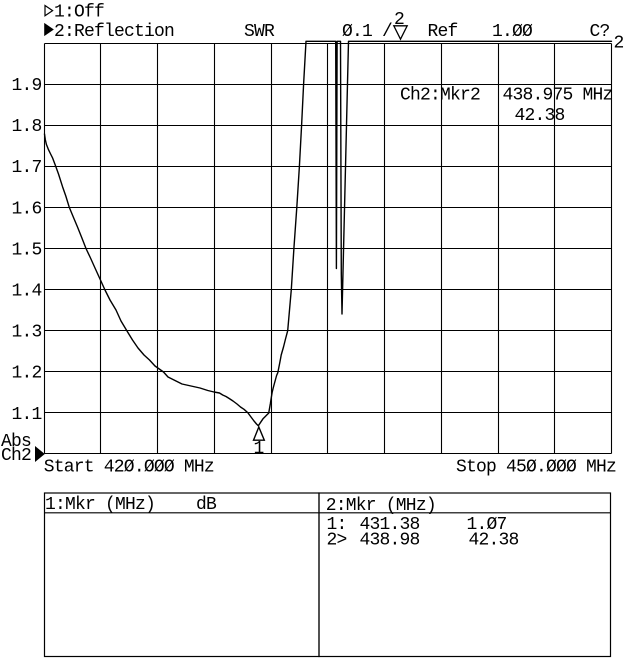 The image size is (640, 659). What do you see at coordinates (27, 86) in the screenshot?
I see `svg-text: 1.9` at bounding box center [27, 86].